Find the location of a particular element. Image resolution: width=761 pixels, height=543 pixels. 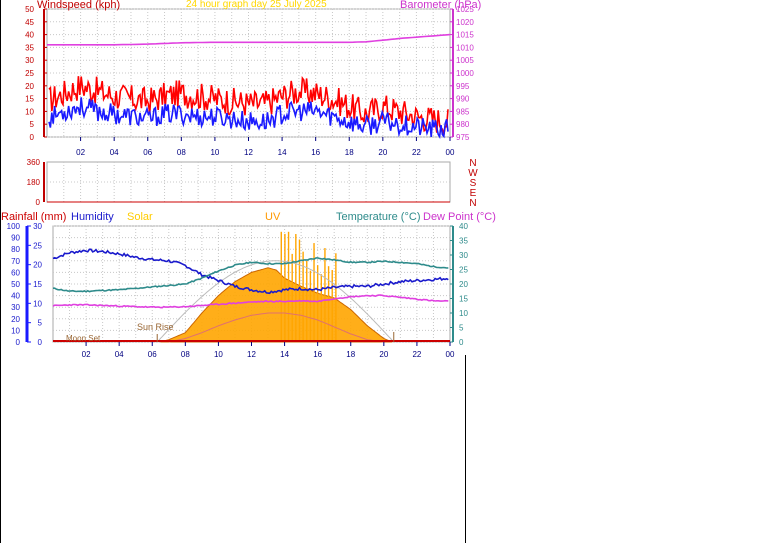

solar-label: Solar is located at coordinates (140, 217).